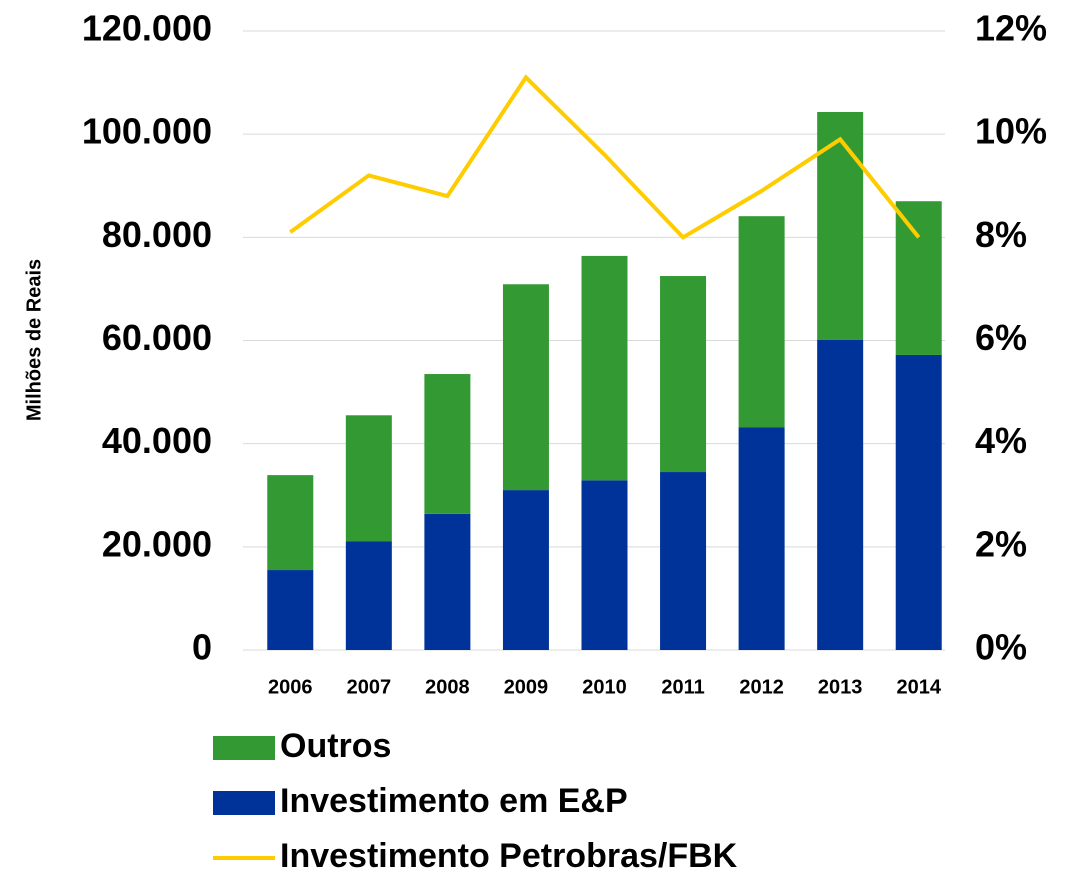 The height and width of the screenshot is (895, 1077). I want to click on y2-tick-label: 12%, so click(1011, 28).